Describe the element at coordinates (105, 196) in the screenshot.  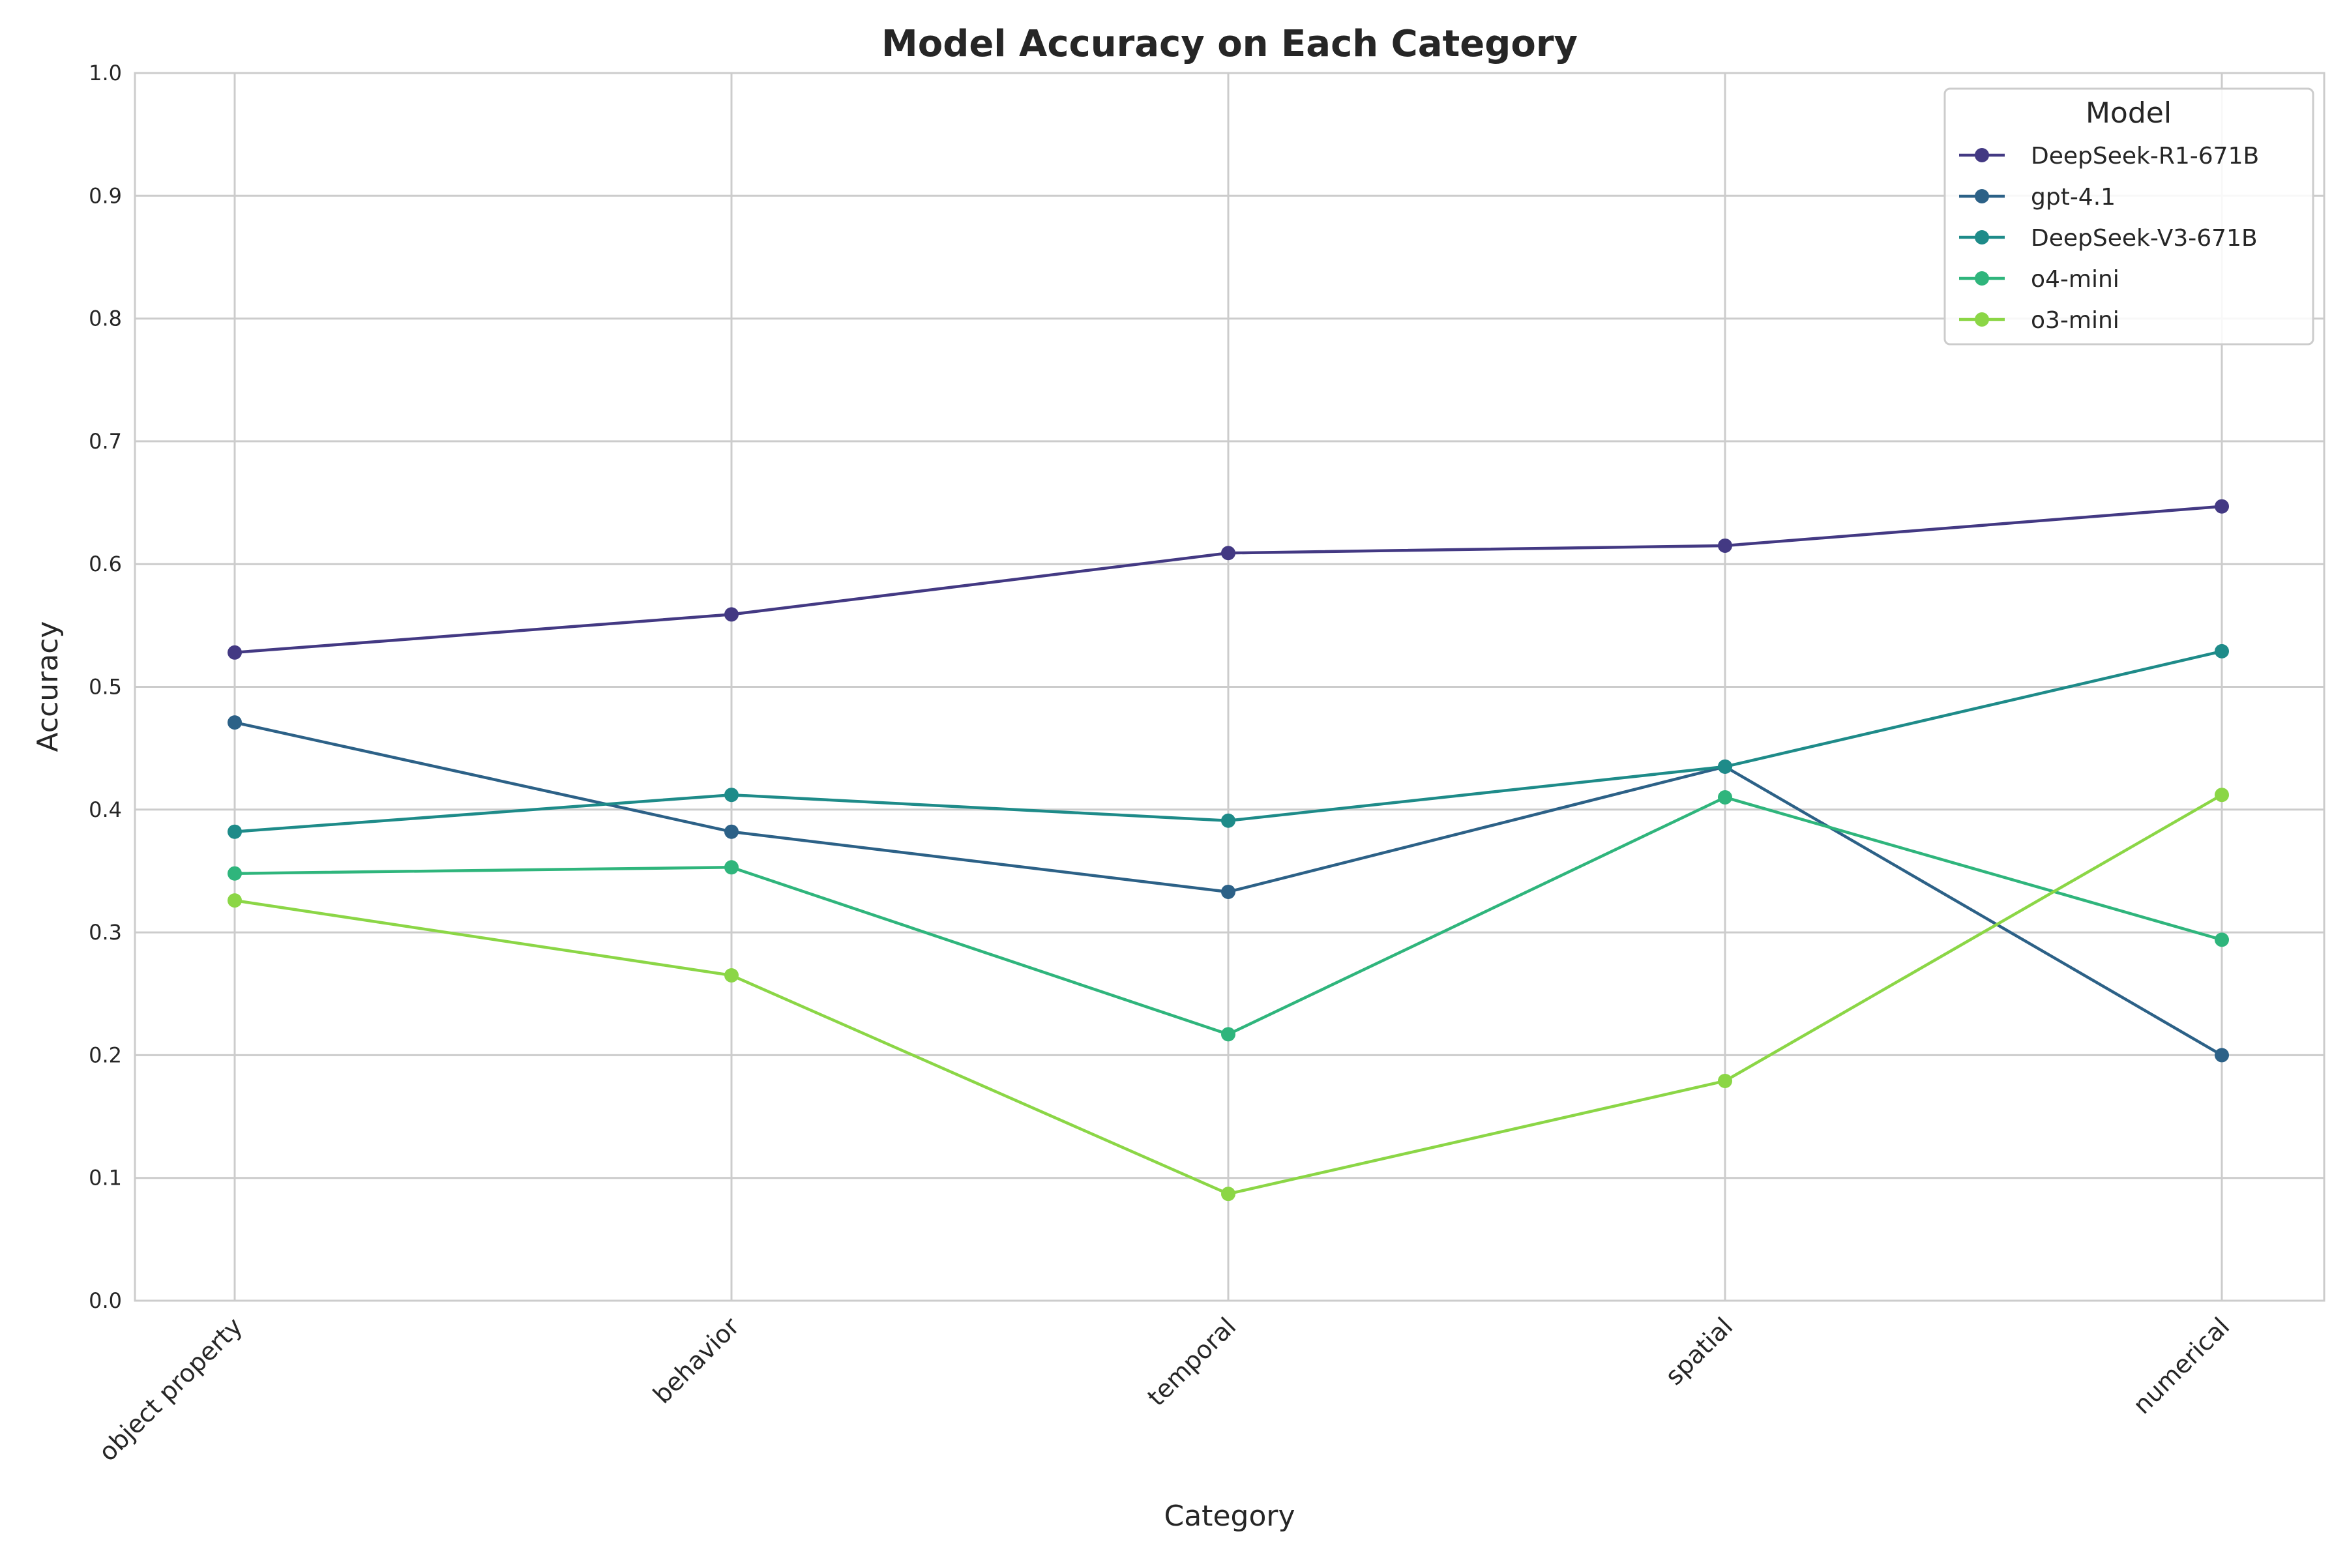
I see `y-tick-label: 0.9` at that location.